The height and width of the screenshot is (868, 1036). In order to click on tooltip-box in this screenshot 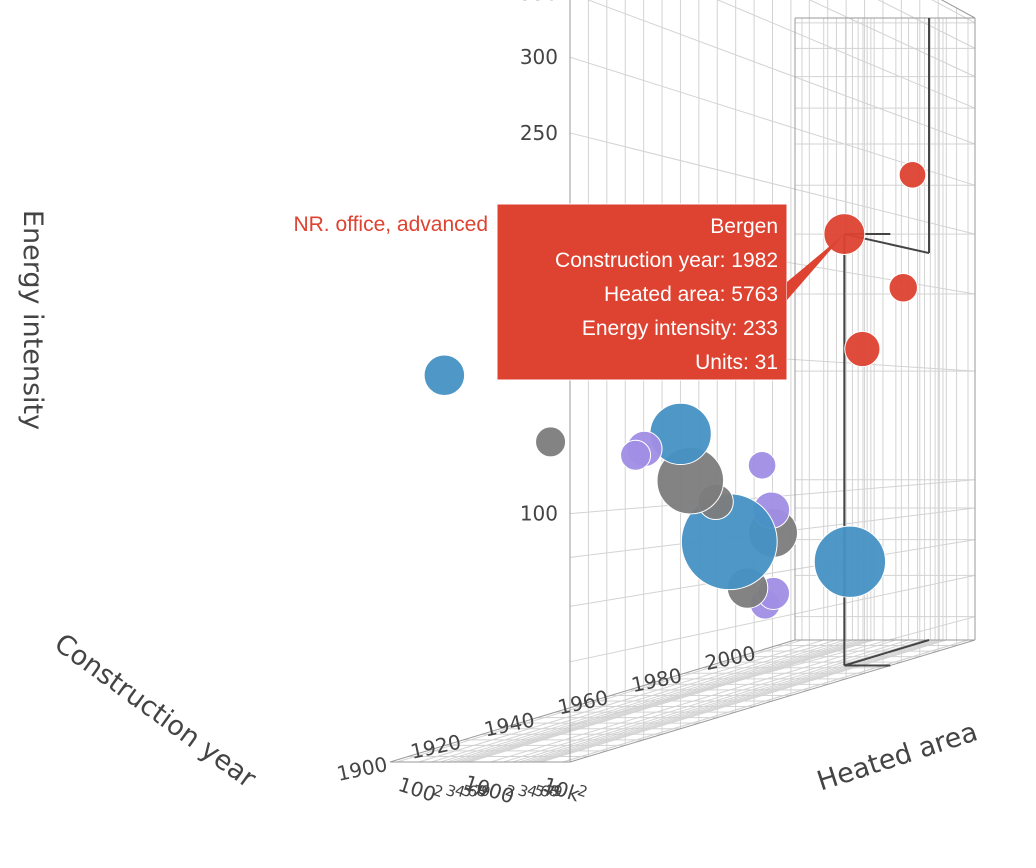, I will do `click(642, 292)`.